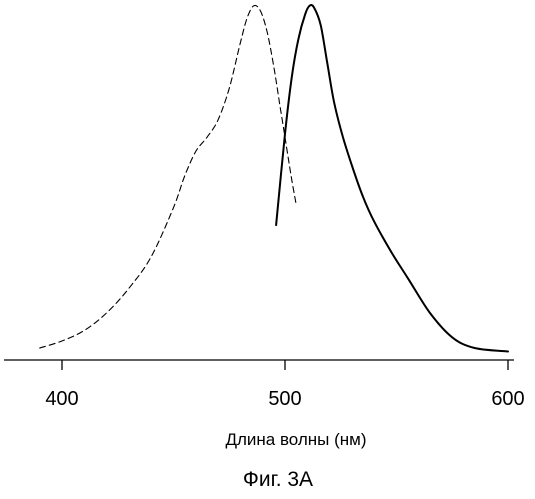 The image size is (535, 499). What do you see at coordinates (295, 439) in the screenshot?
I see `x-axis-title: Длина волны (нм)` at bounding box center [295, 439].